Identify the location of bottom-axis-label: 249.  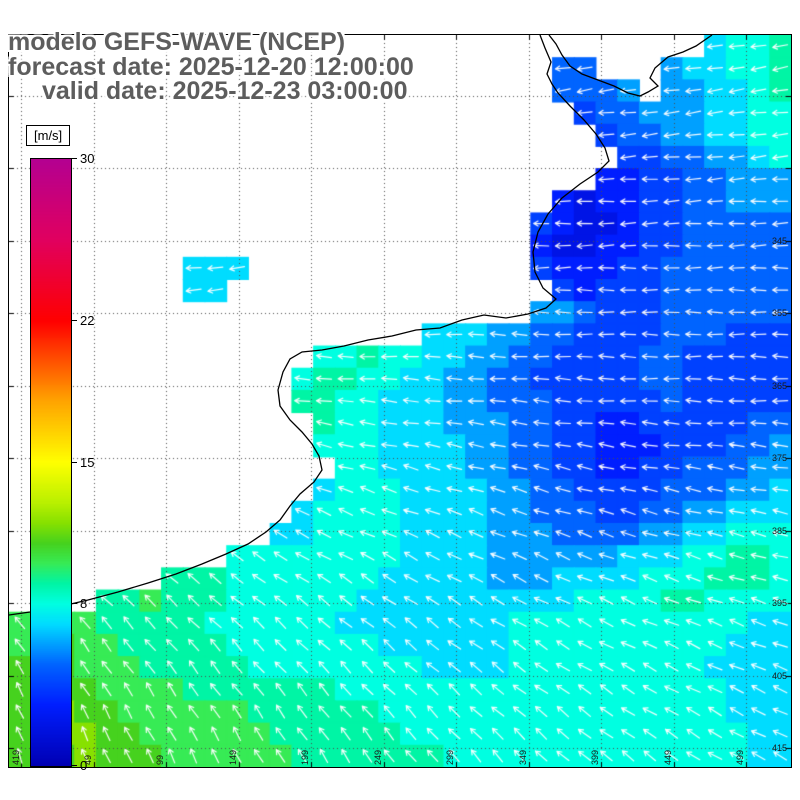
(377, 757).